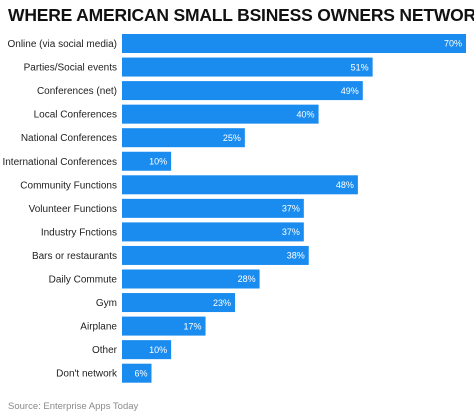 This screenshot has height=419, width=474. What do you see at coordinates (63, 44) in the screenshot?
I see `category-label-0: Online (via social media)` at bounding box center [63, 44].